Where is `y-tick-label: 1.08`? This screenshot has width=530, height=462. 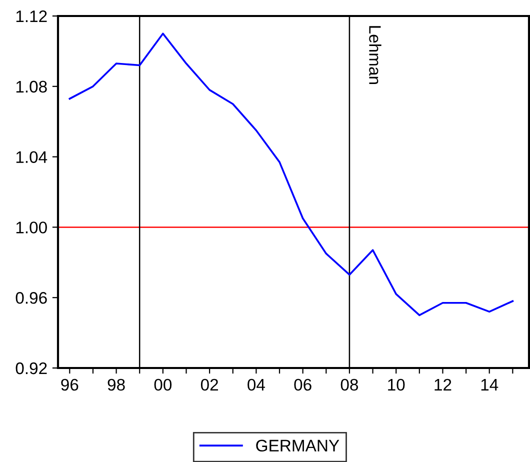
y-tick-label: 1.08 is located at coordinates (31, 86).